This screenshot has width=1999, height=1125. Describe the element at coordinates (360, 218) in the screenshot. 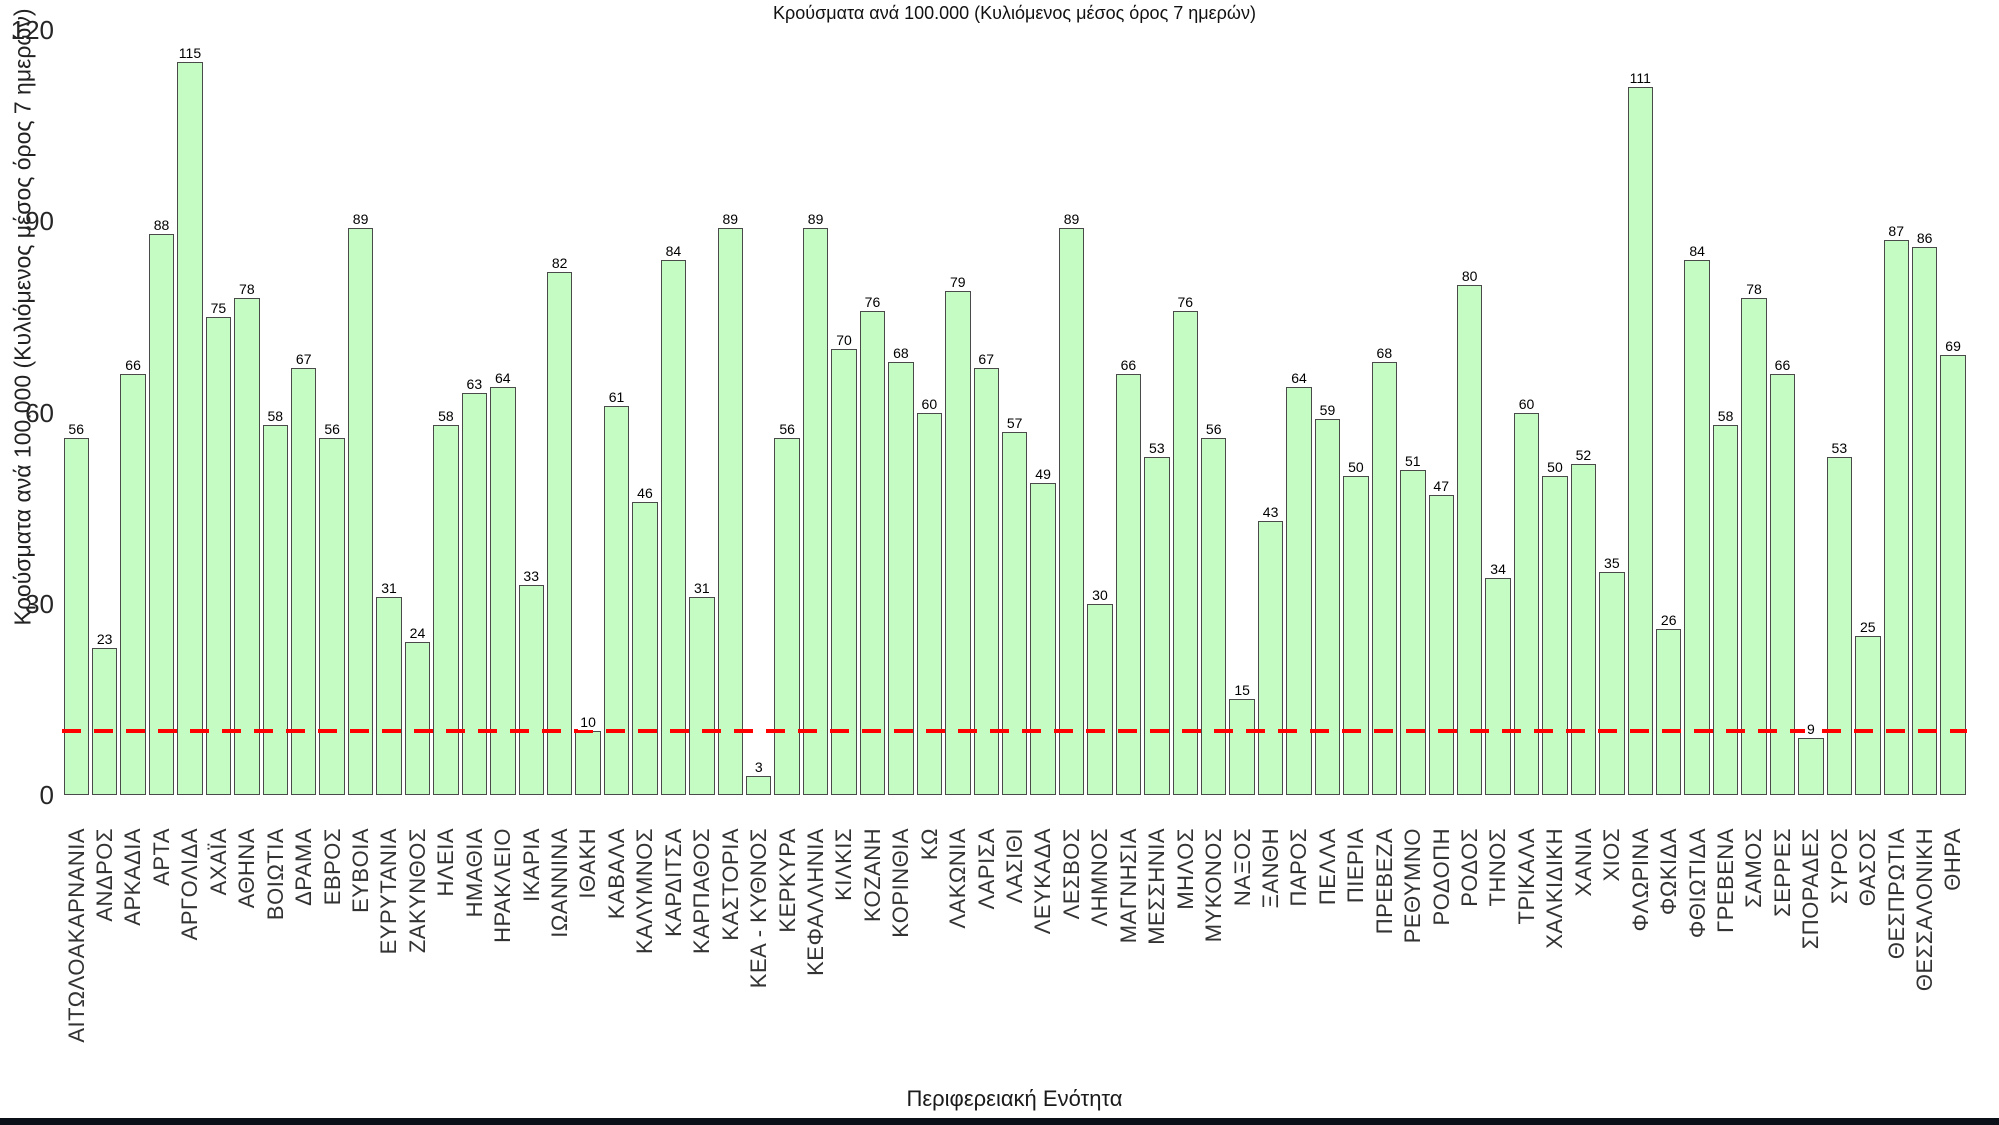

I see `bar-value-label: 89` at that location.